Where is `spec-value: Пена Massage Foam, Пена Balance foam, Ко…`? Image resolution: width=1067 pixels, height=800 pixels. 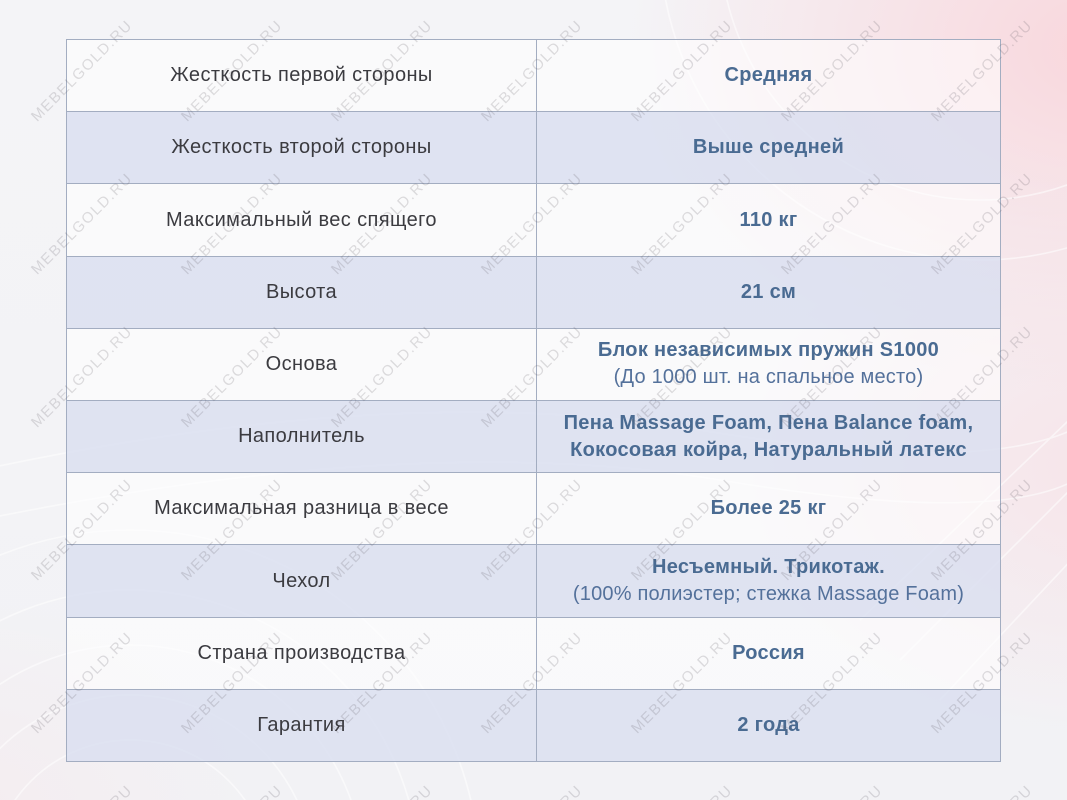 spec-value: Пена Massage Foam, Пена Balance foam, Ко… is located at coordinates (768, 436).